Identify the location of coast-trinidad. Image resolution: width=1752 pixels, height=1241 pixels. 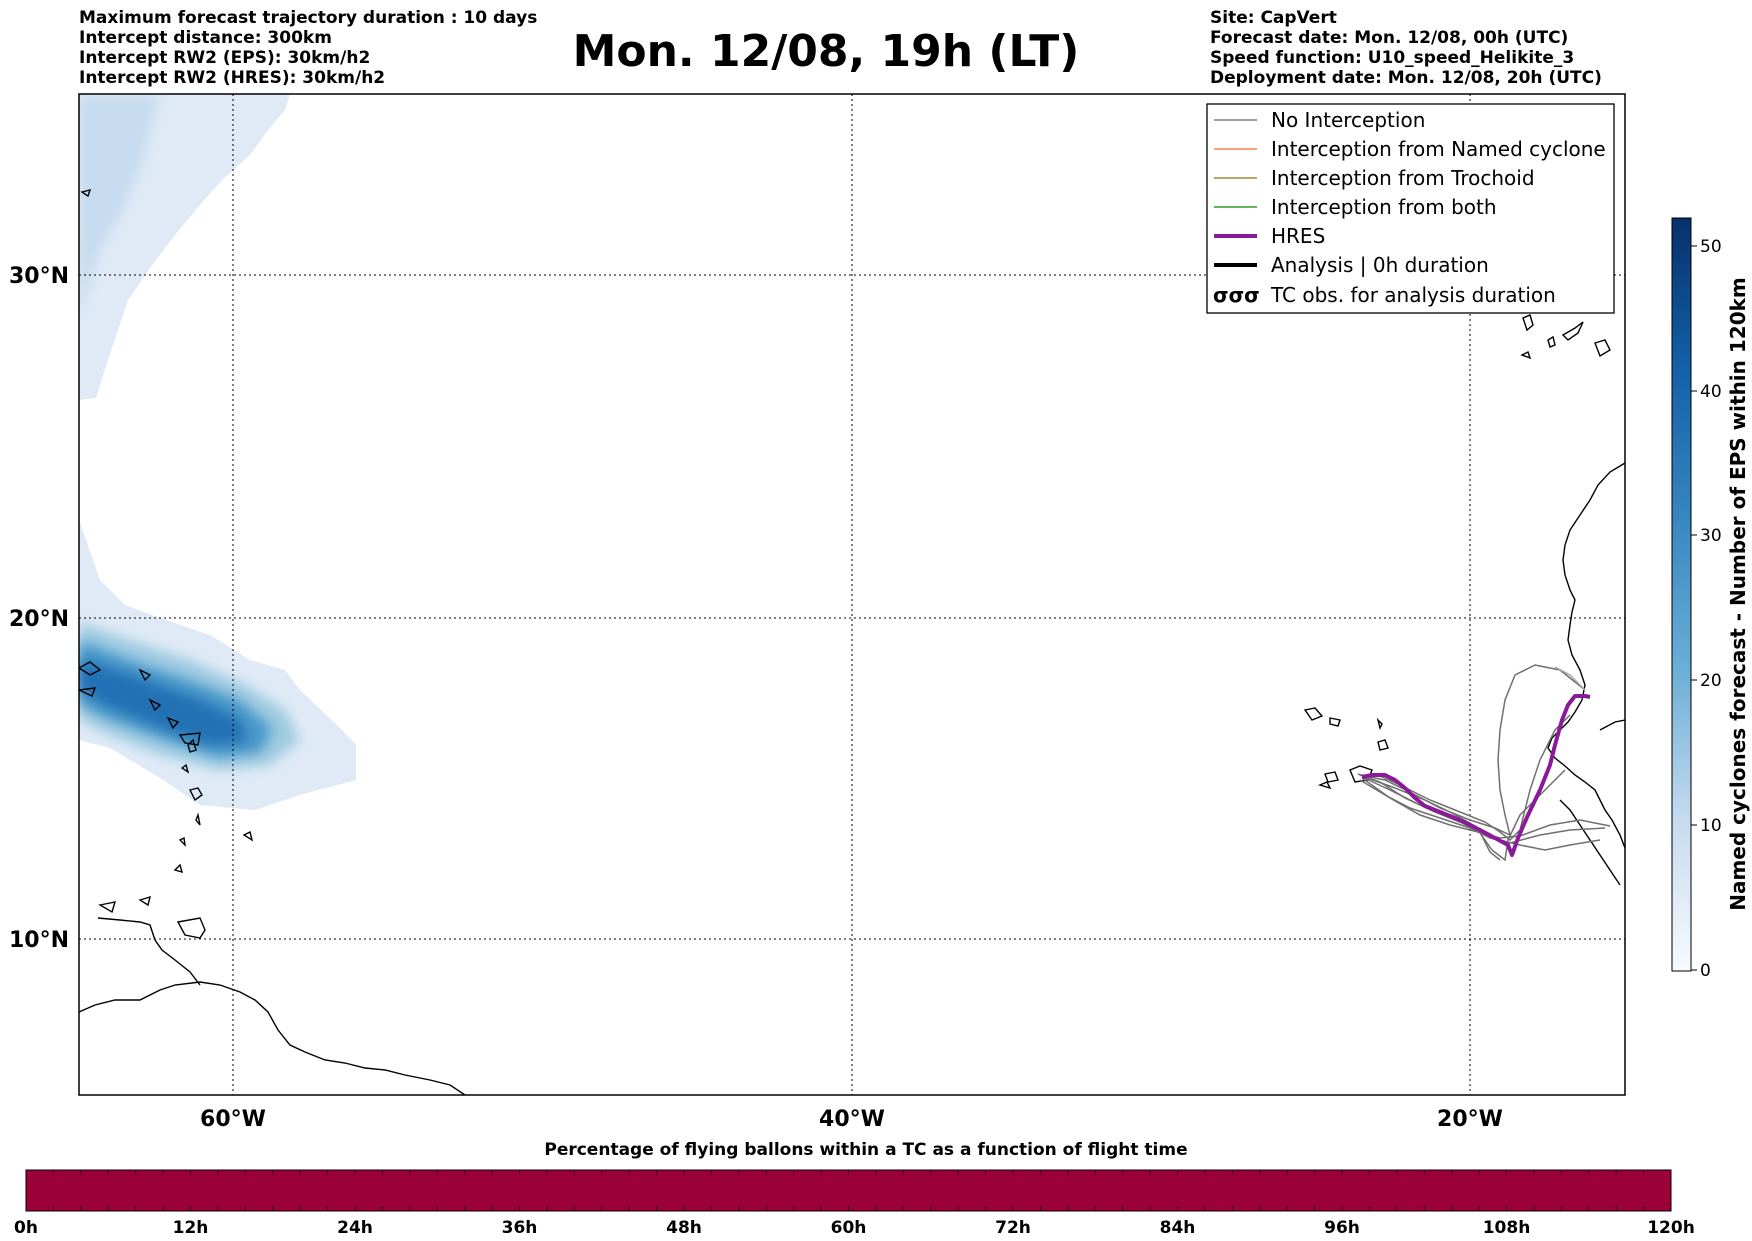
(191, 928).